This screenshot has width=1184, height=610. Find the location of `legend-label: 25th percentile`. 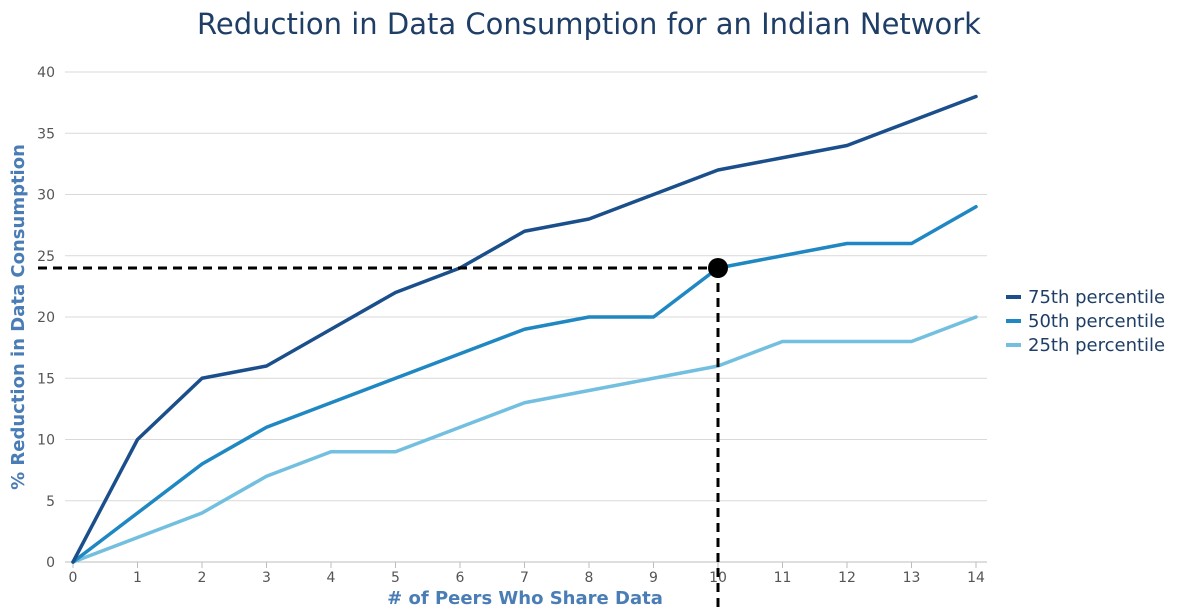

legend-label: 25th percentile is located at coordinates (1096, 345).